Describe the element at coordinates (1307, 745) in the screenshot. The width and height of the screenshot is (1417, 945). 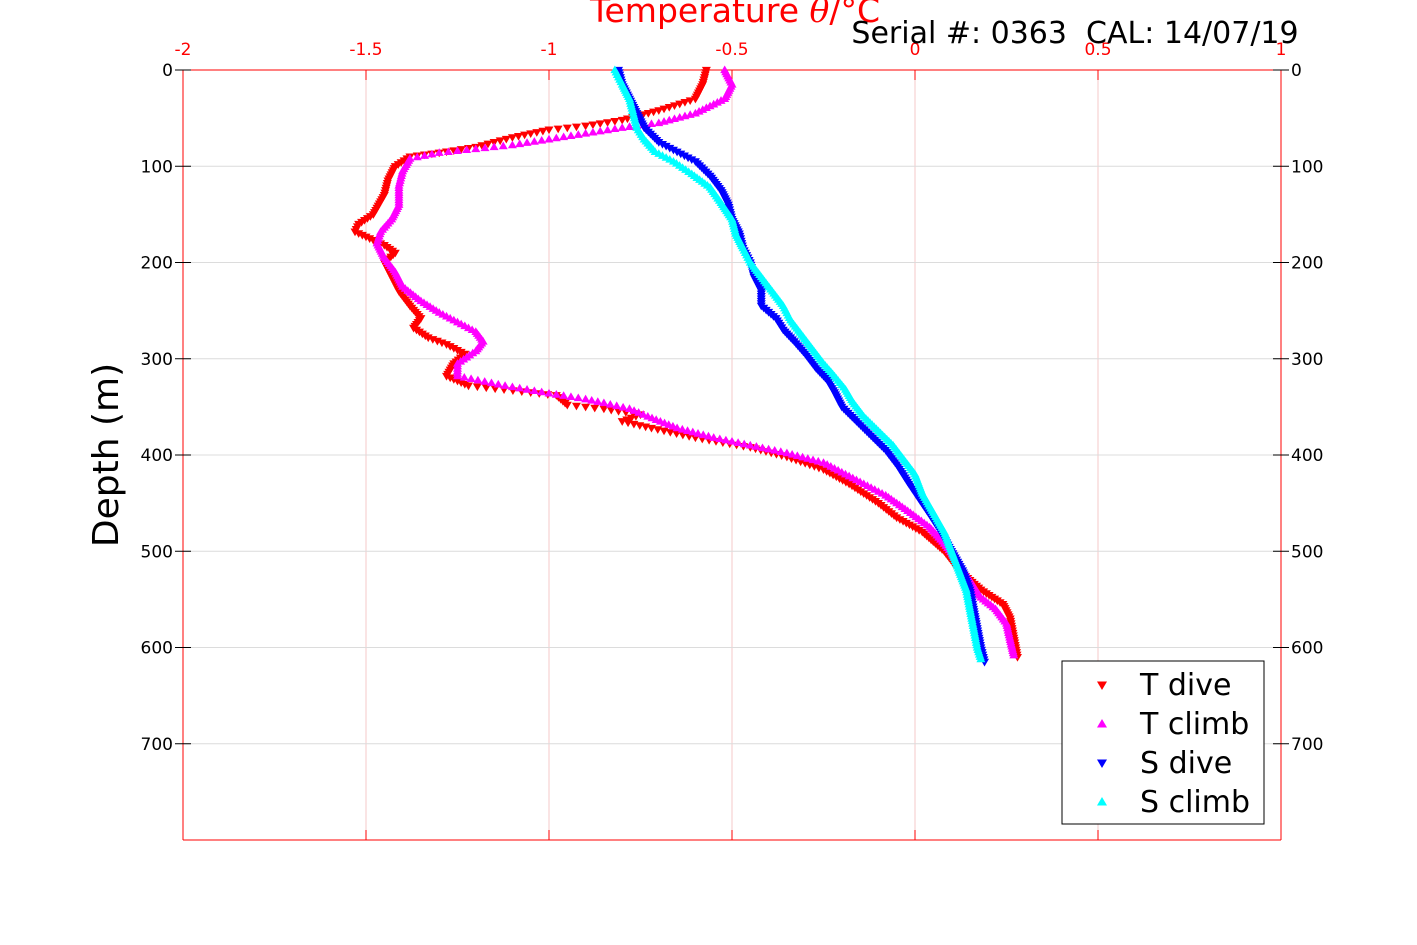
I see `y-tick-label-right: 700` at that location.